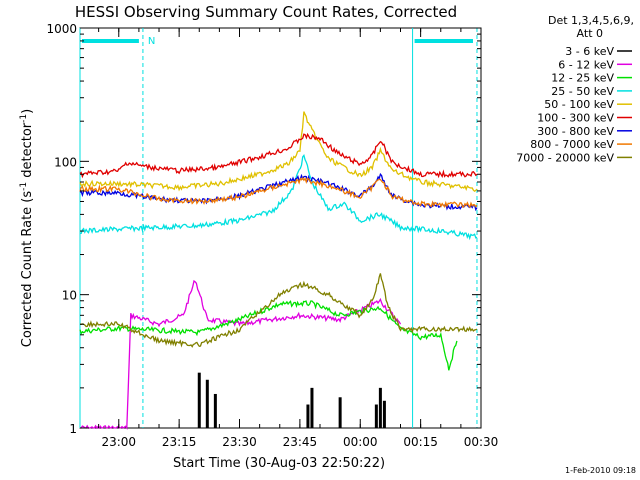 This screenshot has height=480, width=640. What do you see at coordinates (360, 442) in the screenshot?
I see `x-tick-label: 00:00` at bounding box center [360, 442].